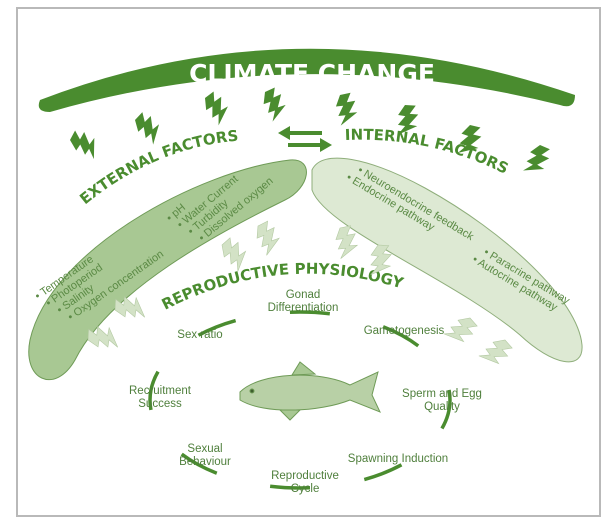 Image resolution: width=609 pixels, height=524 pixels. I want to click on sexual-behaviour-label: Sexual Behaviour, so click(205, 455).